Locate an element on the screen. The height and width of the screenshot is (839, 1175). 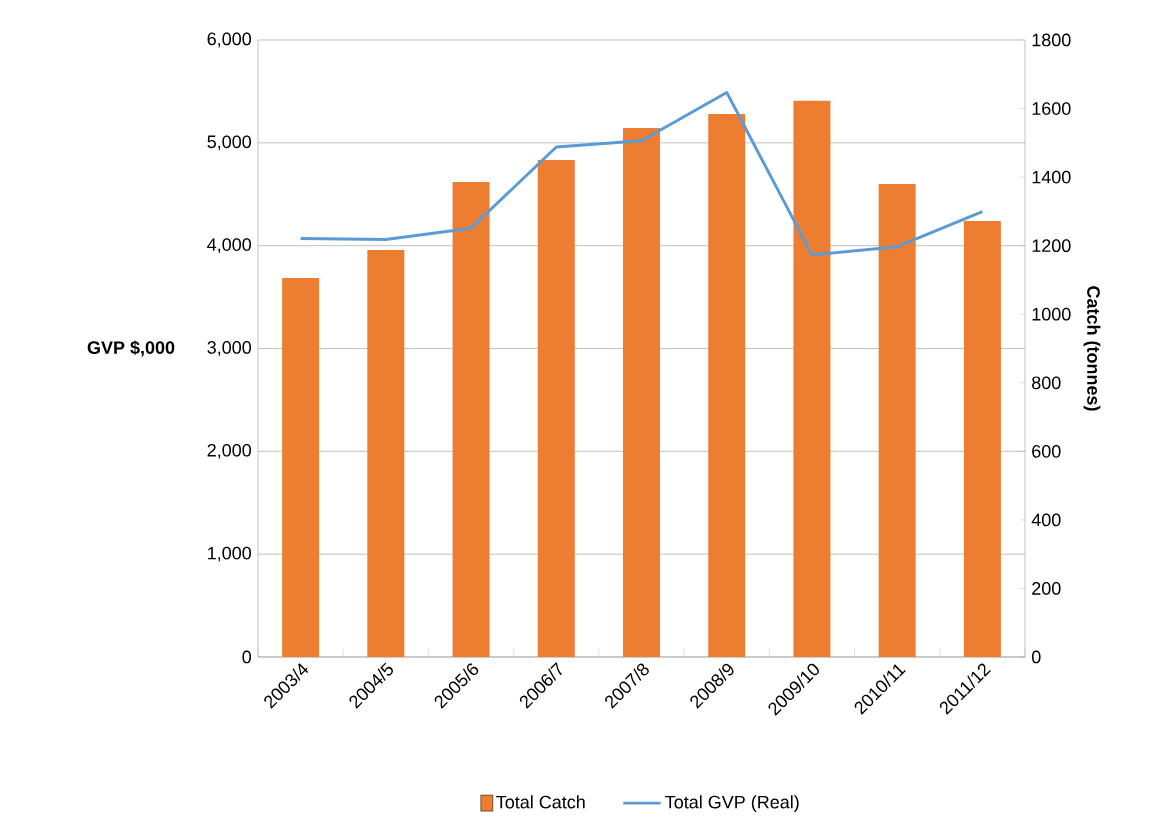
y2-tick-label: 1400 is located at coordinates (1051, 177).